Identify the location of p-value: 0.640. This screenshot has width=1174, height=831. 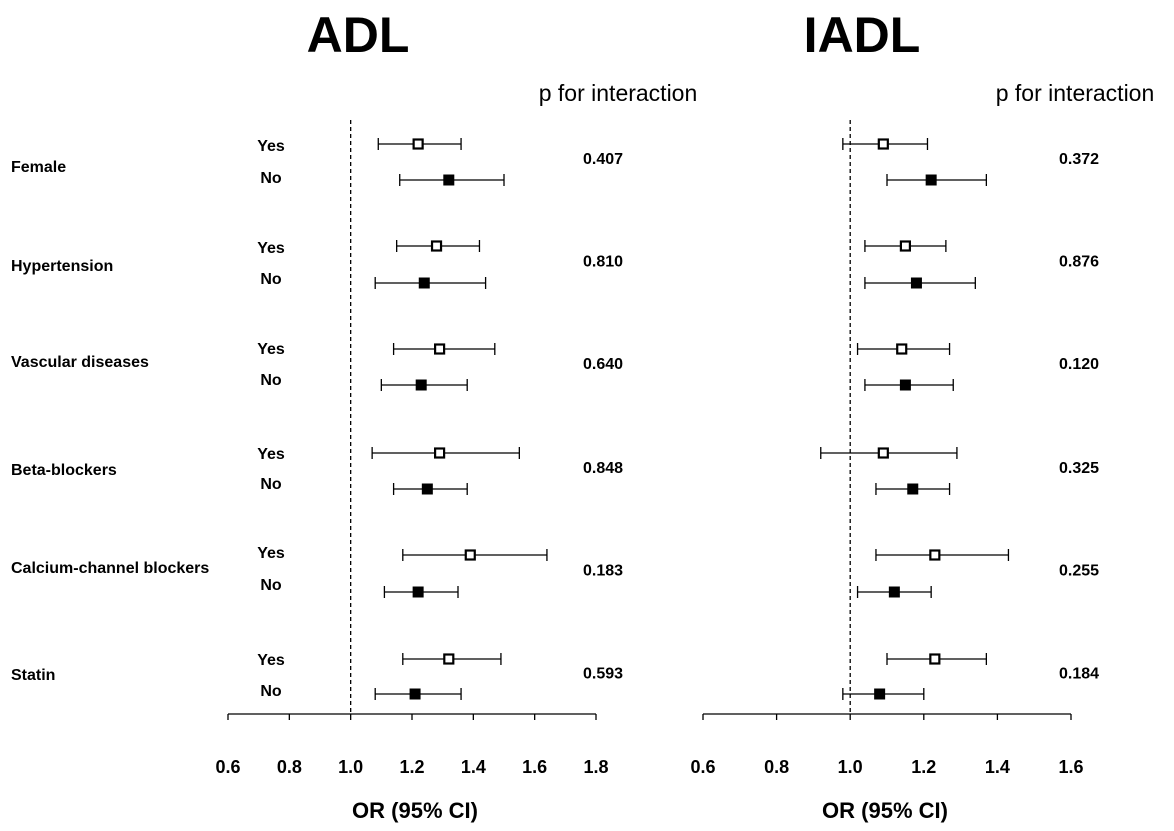
(603, 364).